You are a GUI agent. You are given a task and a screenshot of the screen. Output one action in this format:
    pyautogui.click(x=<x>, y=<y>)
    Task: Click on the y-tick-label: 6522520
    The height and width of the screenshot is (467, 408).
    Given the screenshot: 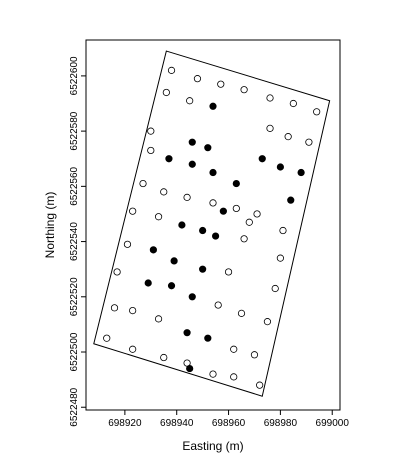 What is the action you would take?
    pyautogui.click(x=74, y=296)
    